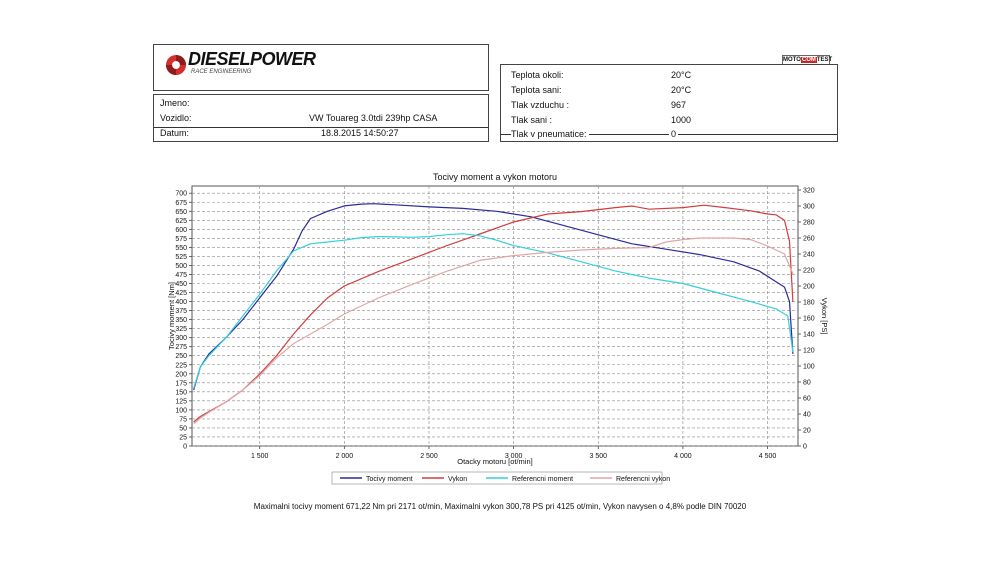 The width and height of the screenshot is (1000, 563). Describe the element at coordinates (494, 461) in the screenshot. I see `x-axis-label: Otacky motoru [ot/min]` at that location.